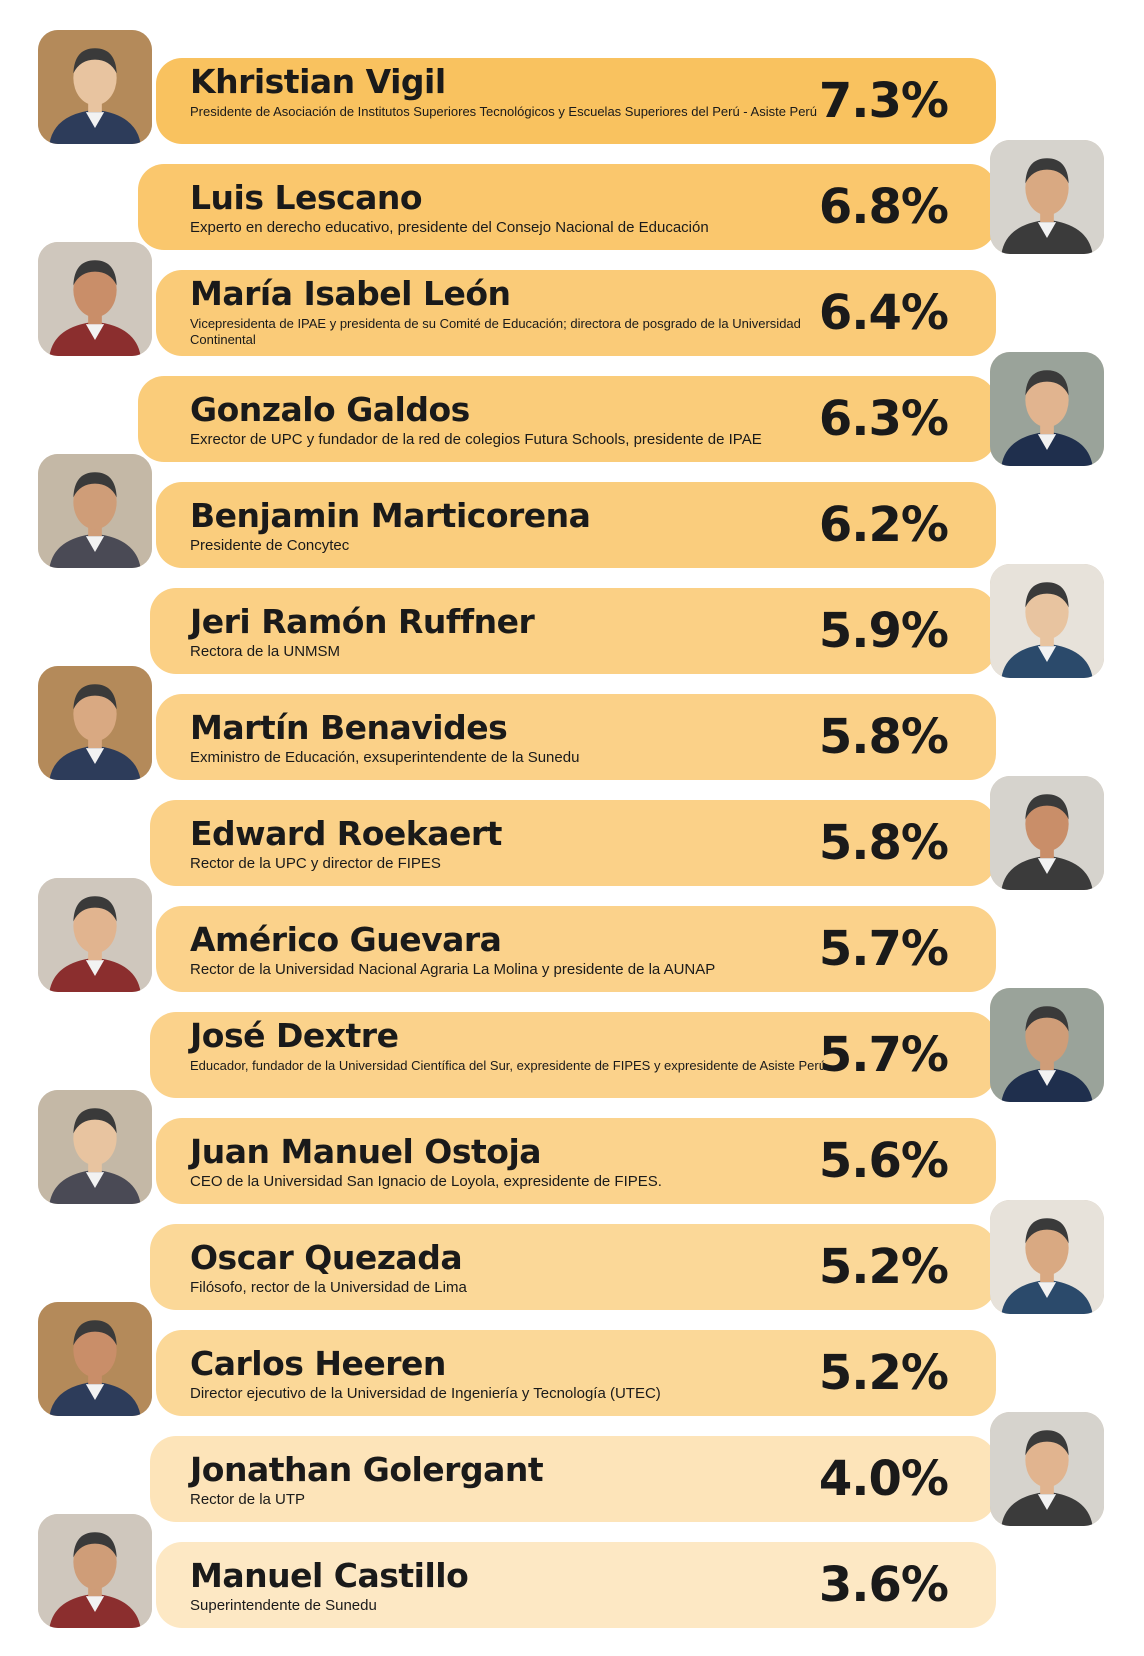 The width and height of the screenshot is (1144, 1656). Describe the element at coordinates (270, 545) in the screenshot. I see `description-5: Presidente de Concytec` at that location.